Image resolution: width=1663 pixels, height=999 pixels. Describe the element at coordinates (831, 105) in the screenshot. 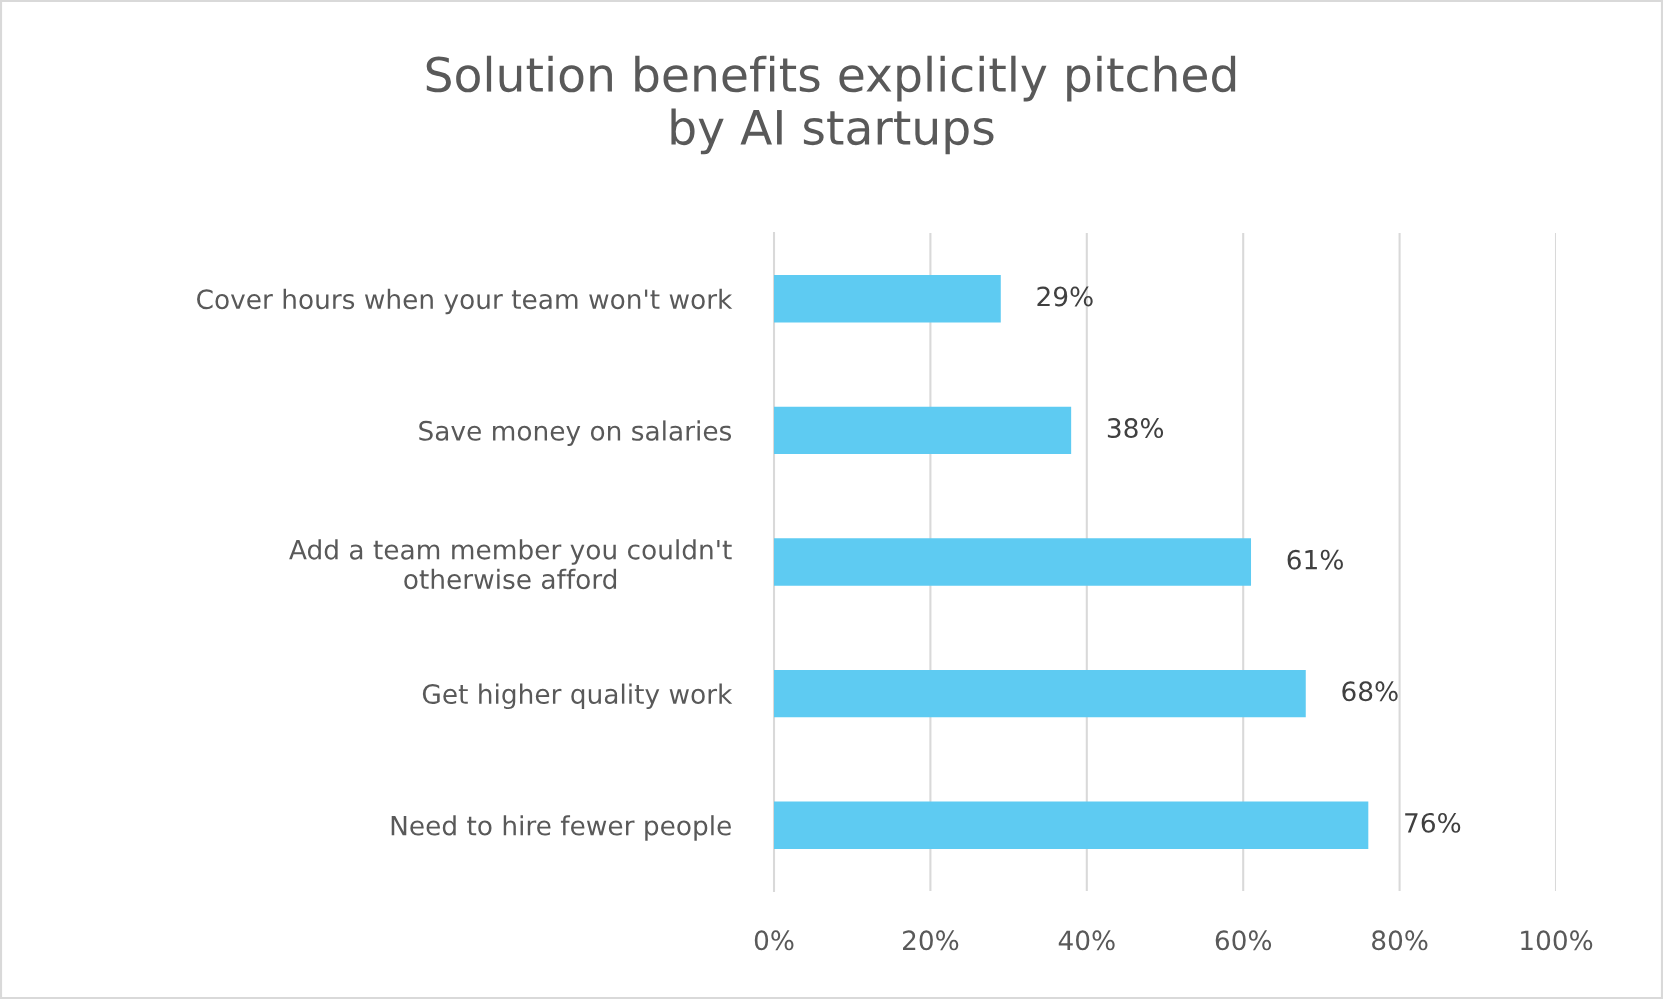

I see `chart-title: Solution benefits explicitly pitched by AI startups` at that location.